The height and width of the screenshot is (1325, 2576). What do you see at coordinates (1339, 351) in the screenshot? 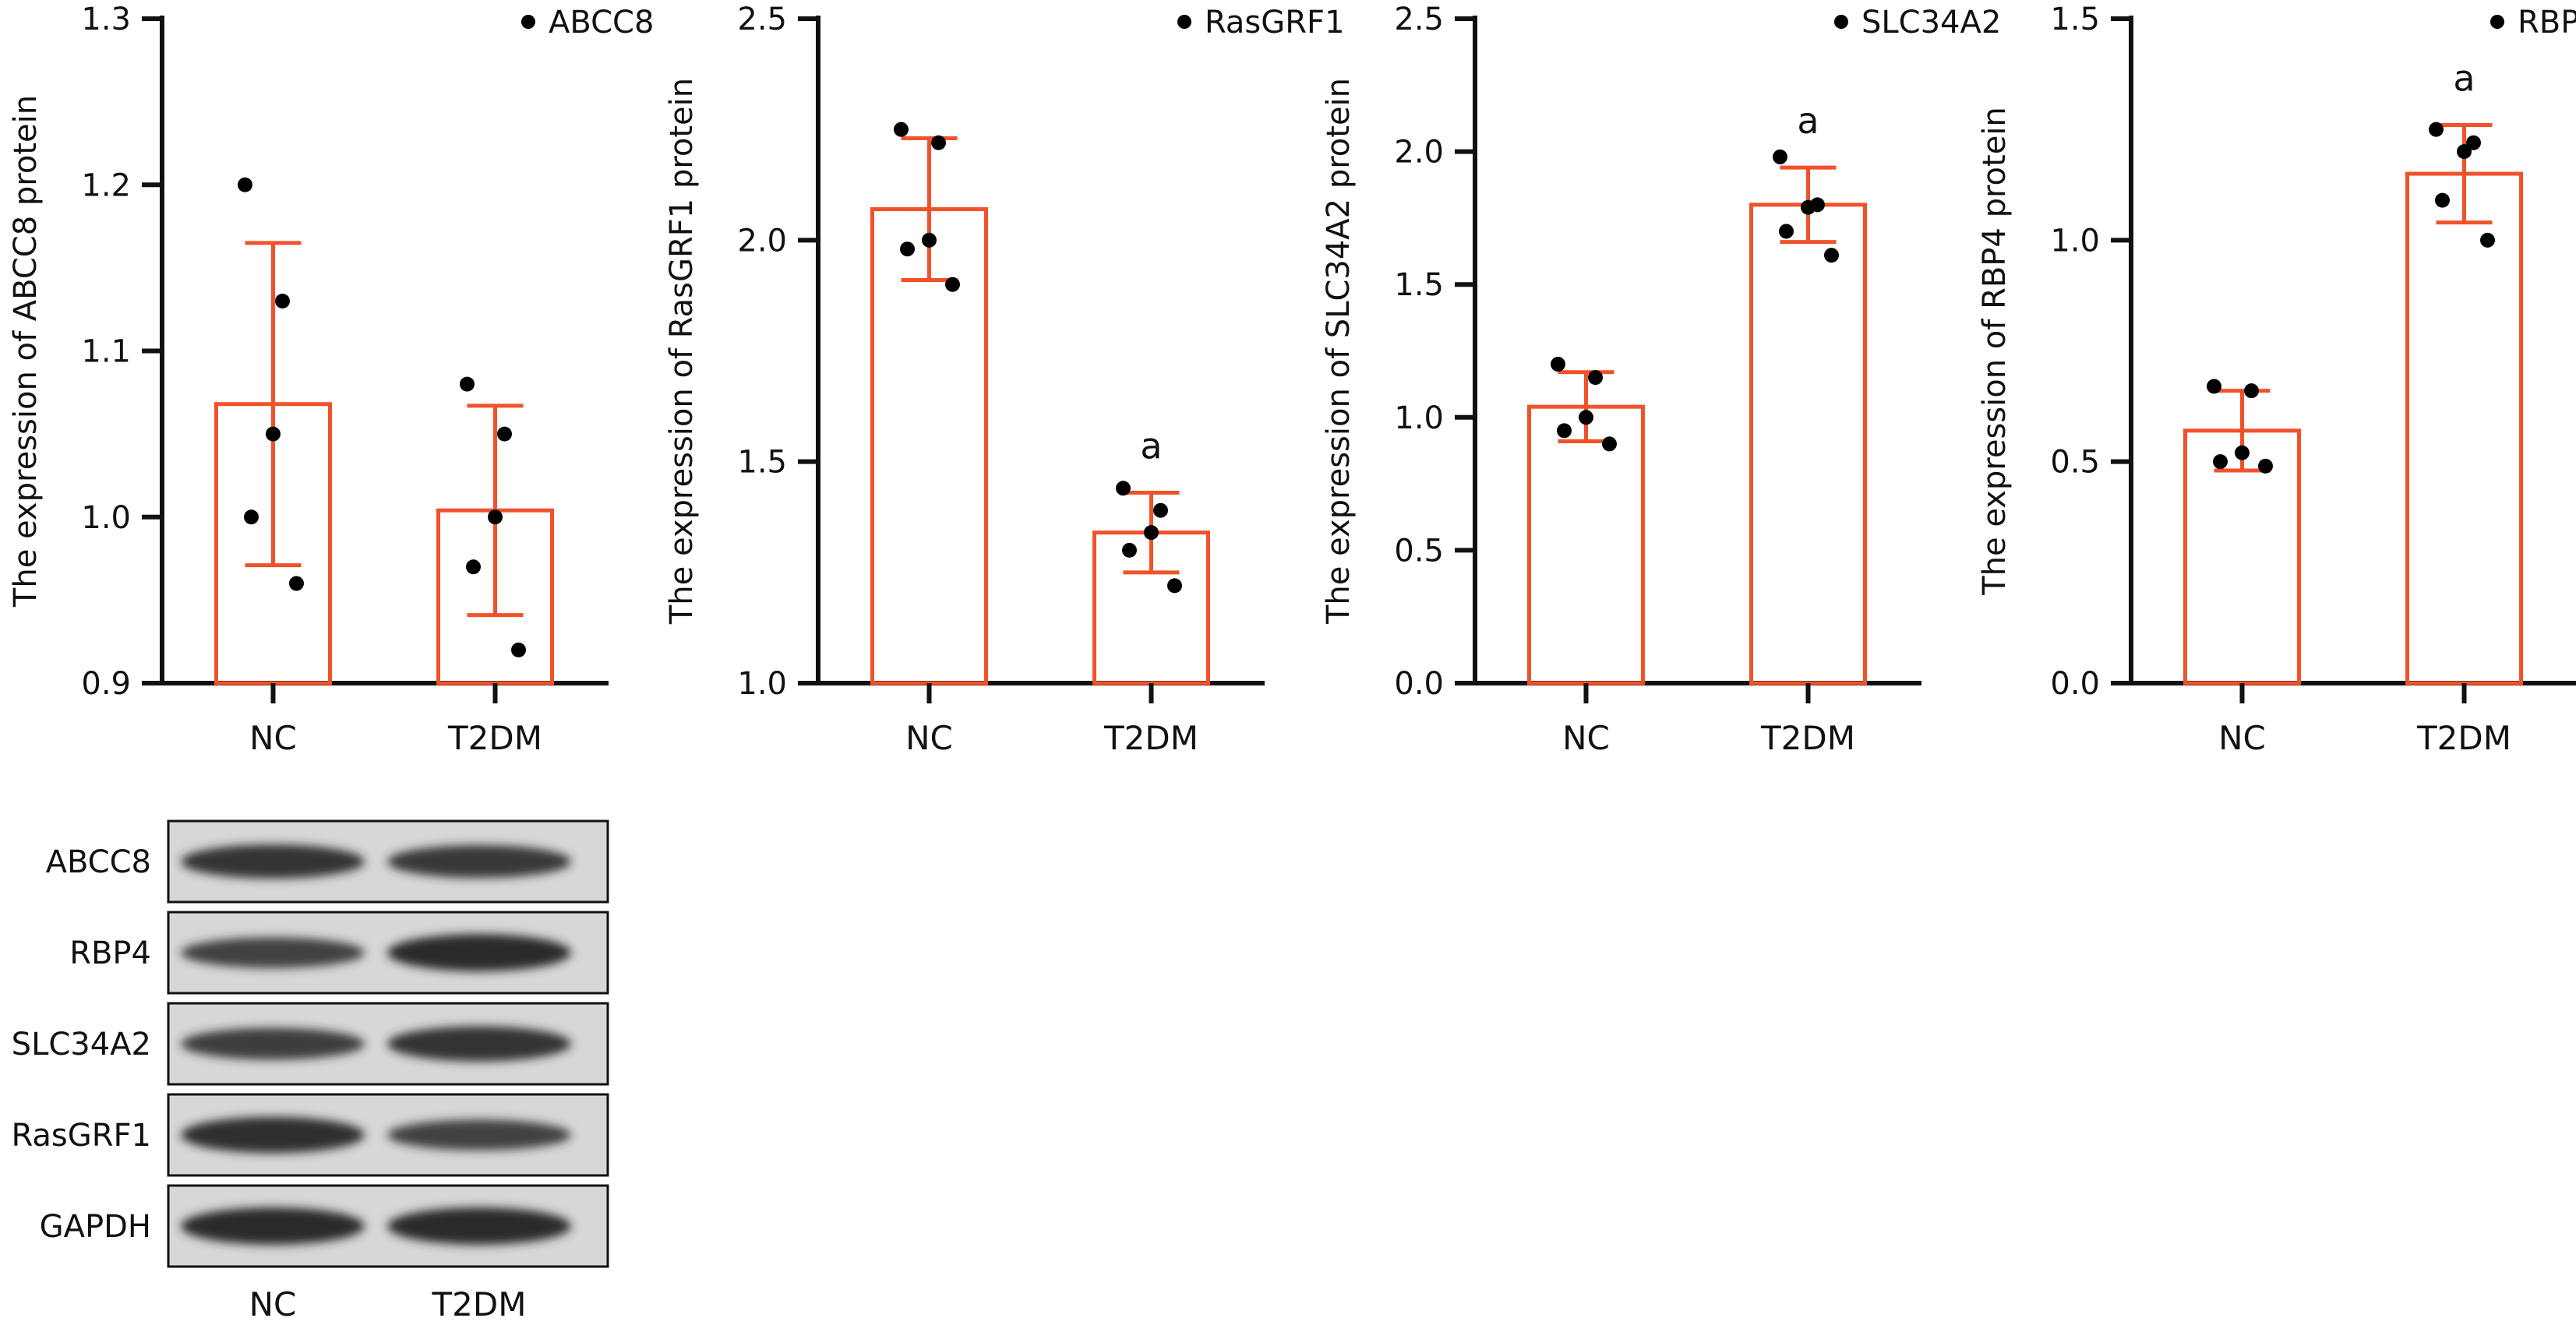
I see `y-axis-label: The expression of SLC34A2 protein` at bounding box center [1339, 351].